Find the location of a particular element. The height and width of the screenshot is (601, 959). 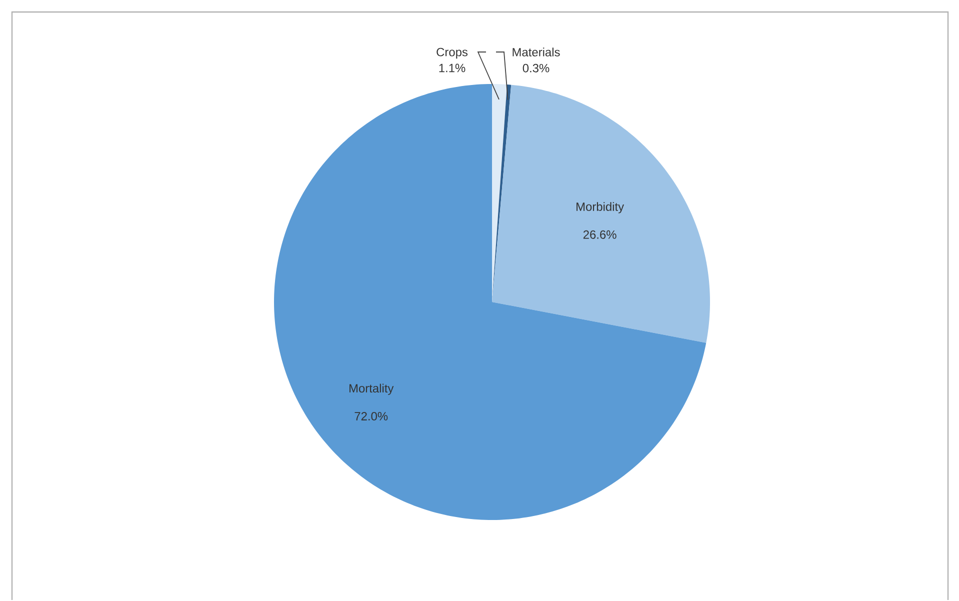

slice-label: Morbidity is located at coordinates (600, 208).